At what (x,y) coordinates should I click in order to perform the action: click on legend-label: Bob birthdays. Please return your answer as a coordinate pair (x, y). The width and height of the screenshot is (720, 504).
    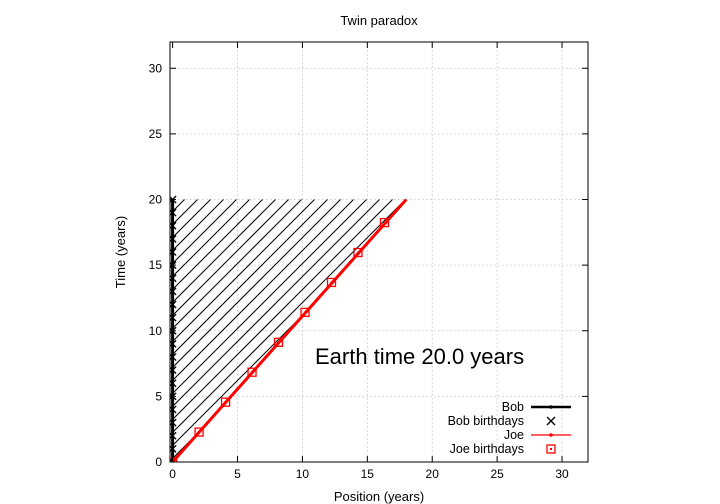
    Looking at the image, I should click on (486, 421).